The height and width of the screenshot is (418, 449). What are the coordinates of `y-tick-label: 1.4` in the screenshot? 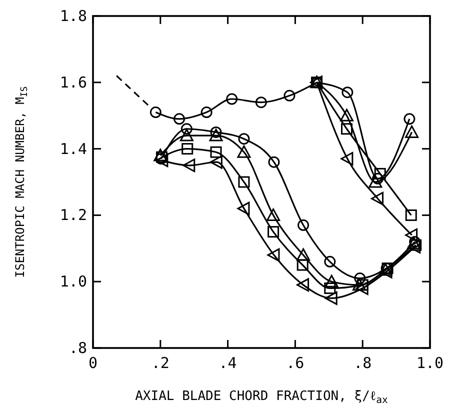 It's located at (73, 149).